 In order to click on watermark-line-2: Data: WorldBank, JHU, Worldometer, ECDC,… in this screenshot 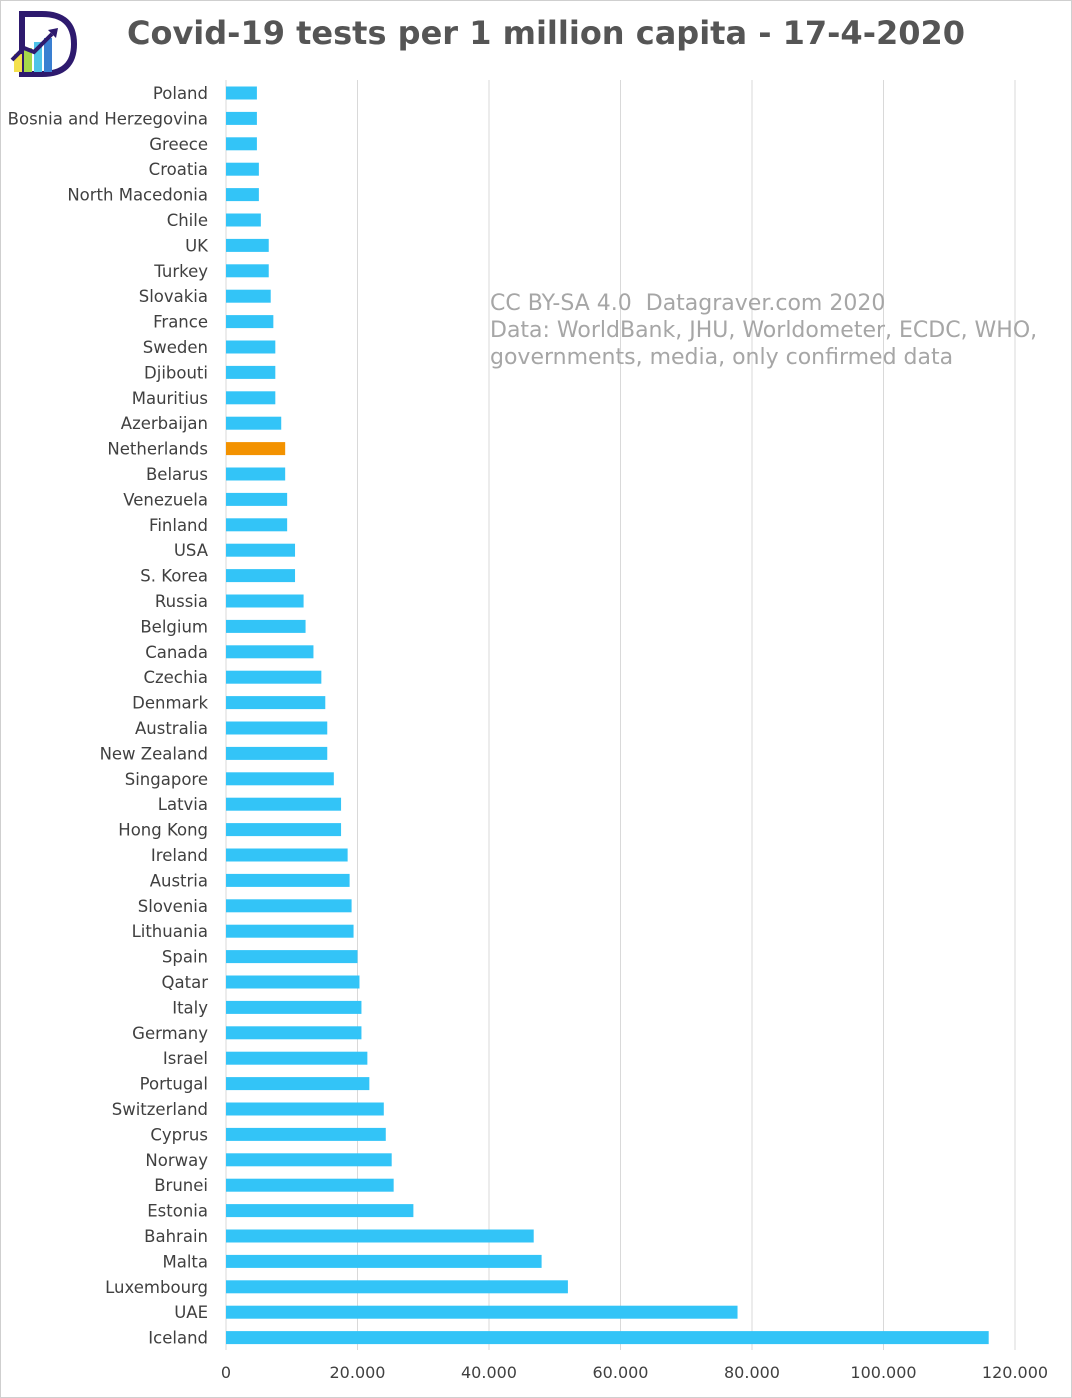, I will do `click(764, 330)`.